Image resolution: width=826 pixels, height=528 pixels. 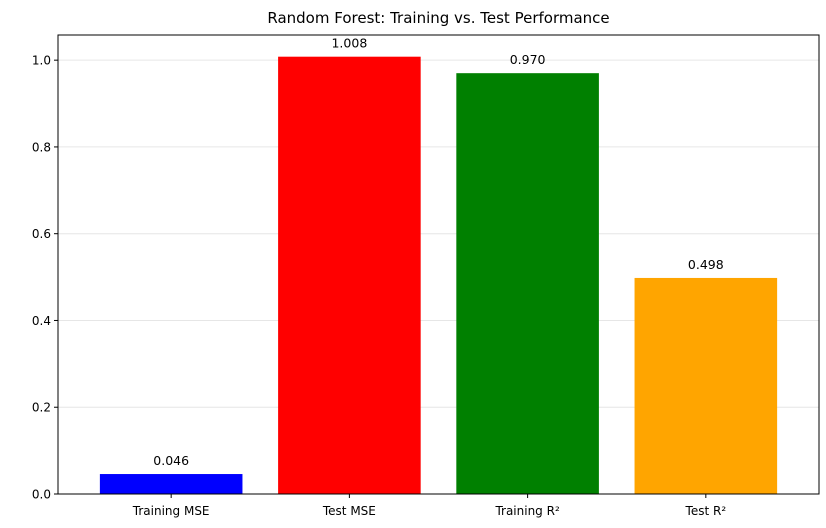 I want to click on x-tick-label: Test R², so click(x=706, y=511).